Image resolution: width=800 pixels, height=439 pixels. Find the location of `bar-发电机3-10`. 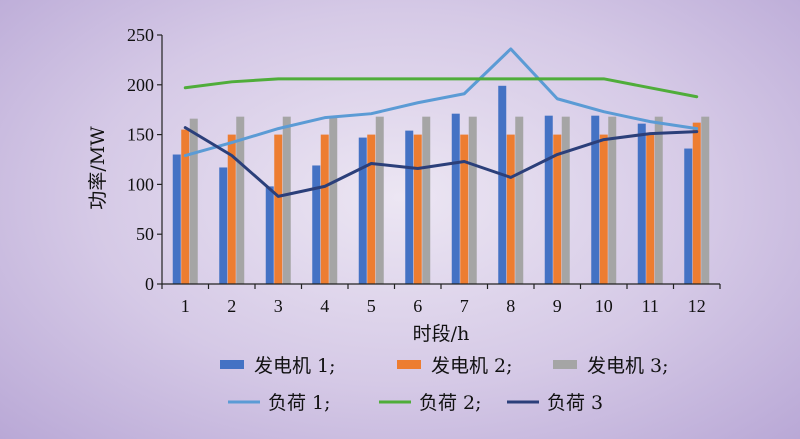

bar-发电机3-10 is located at coordinates (612, 200).